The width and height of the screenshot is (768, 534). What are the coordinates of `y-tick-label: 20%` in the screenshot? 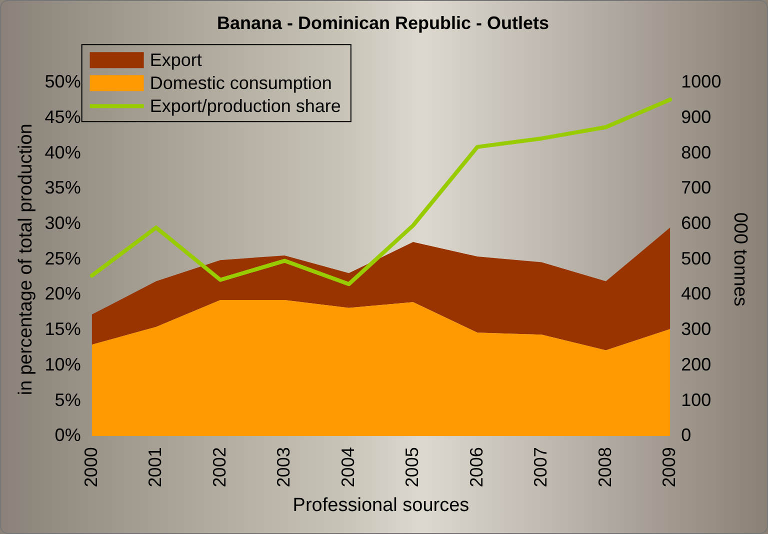 It's located at (62, 294).